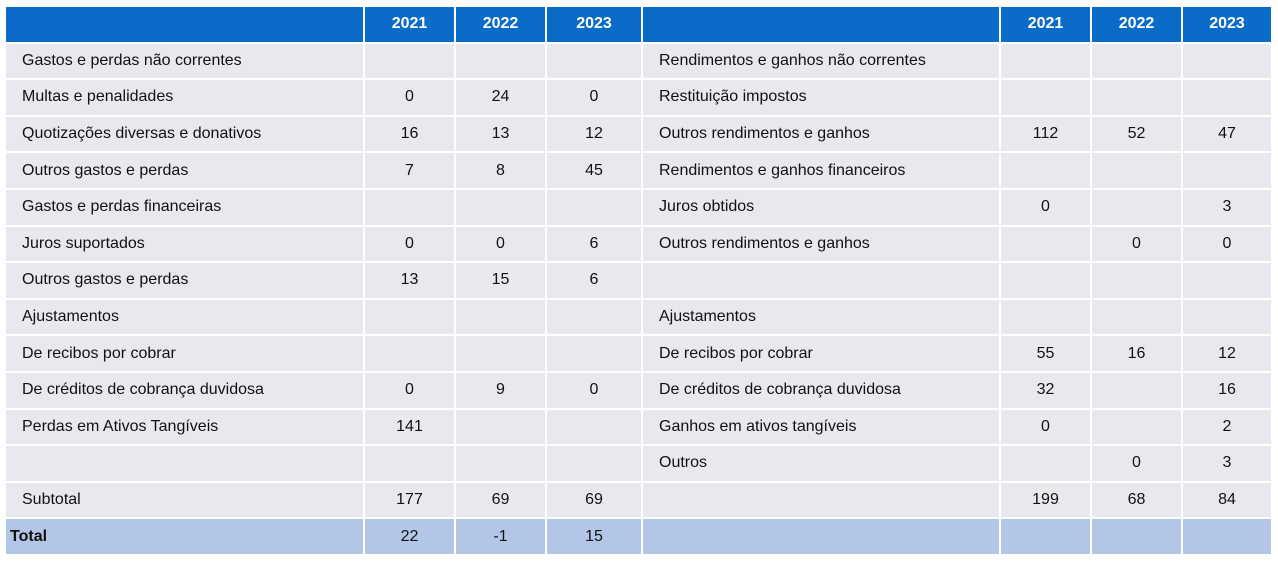  What do you see at coordinates (1045, 134) in the screenshot?
I see `income-value: 112` at bounding box center [1045, 134].